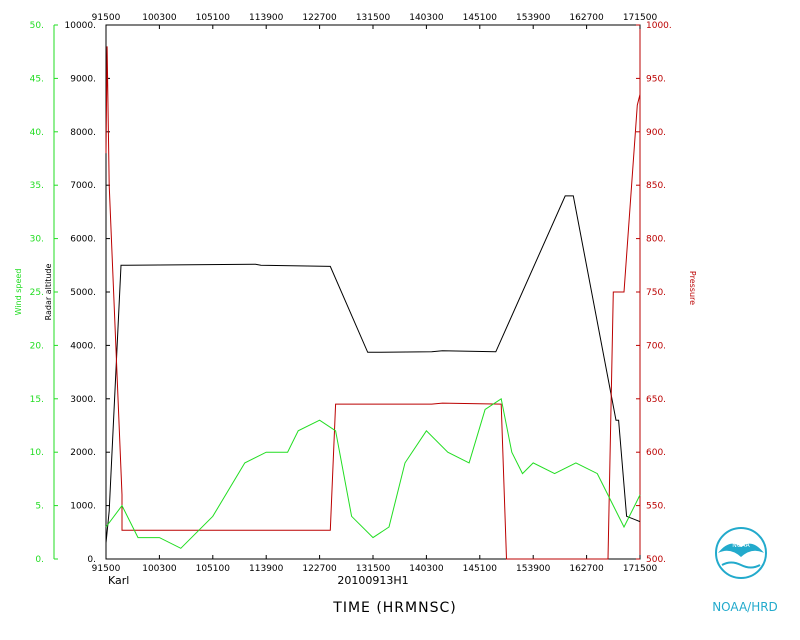  What do you see at coordinates (37, 26) in the screenshot?
I see `wind-speed-tick-label: 50.` at bounding box center [37, 26].